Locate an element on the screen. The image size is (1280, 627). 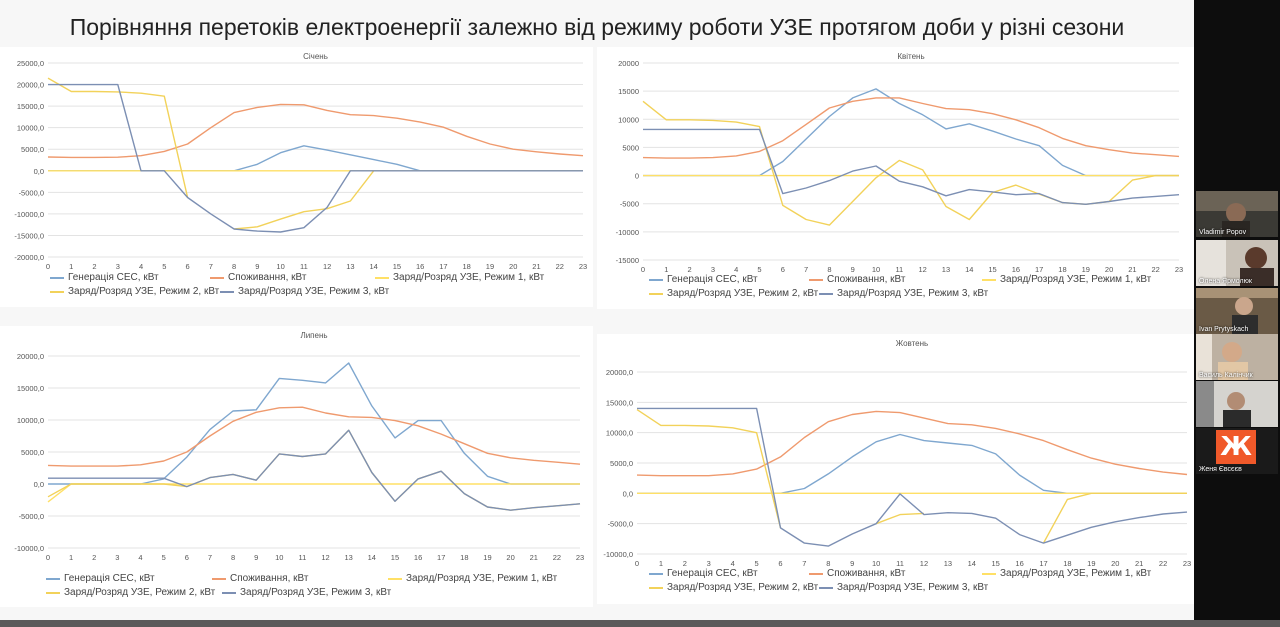
x-tick-label: 18 is located at coordinates (1062, 269).